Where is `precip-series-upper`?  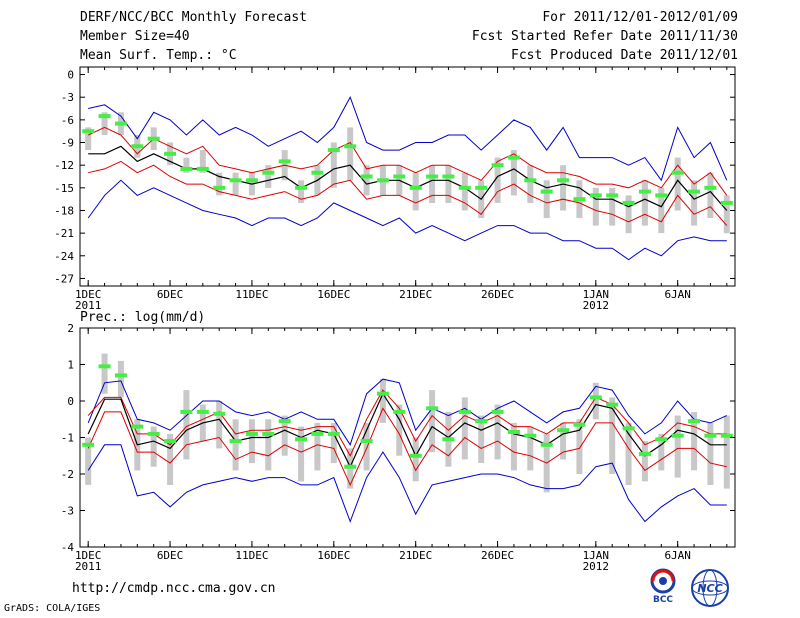 precip-series-upper is located at coordinates (407, 423).